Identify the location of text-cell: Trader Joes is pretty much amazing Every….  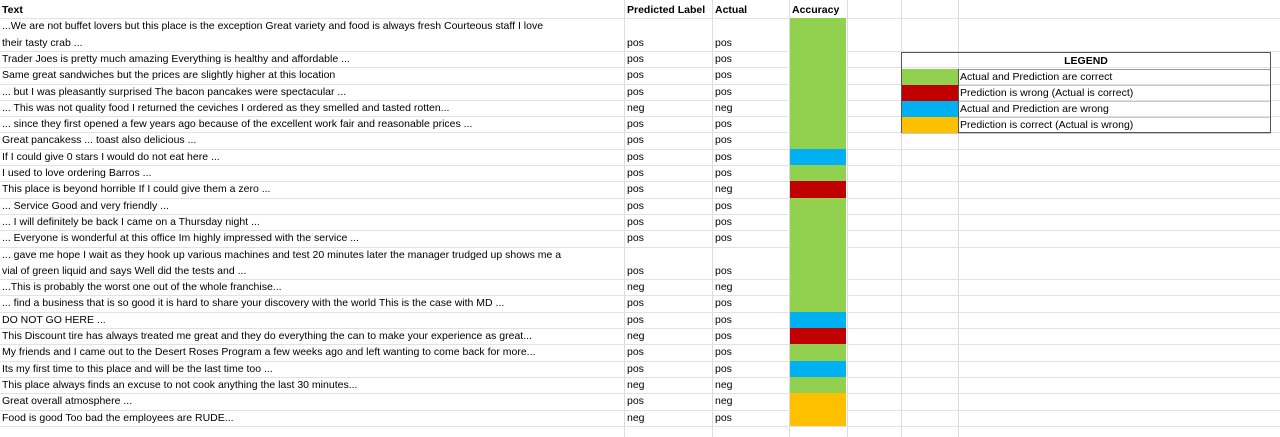
(176, 59).